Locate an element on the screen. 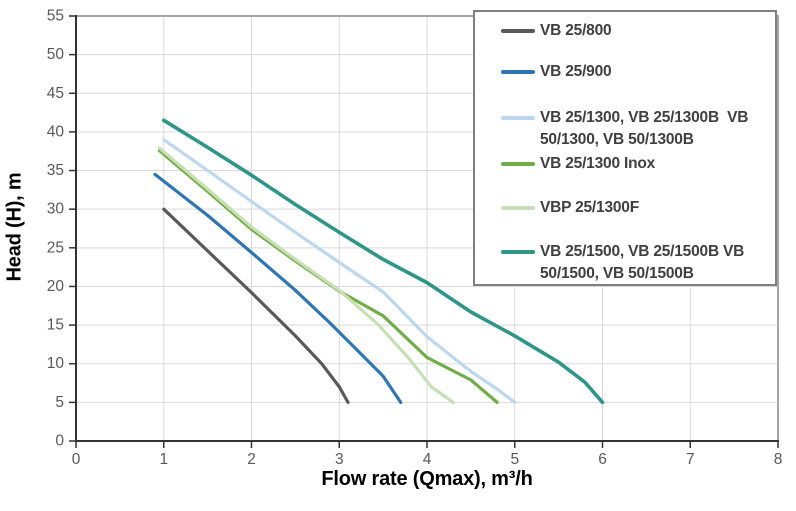  x-tick-label: 7 is located at coordinates (690, 459).